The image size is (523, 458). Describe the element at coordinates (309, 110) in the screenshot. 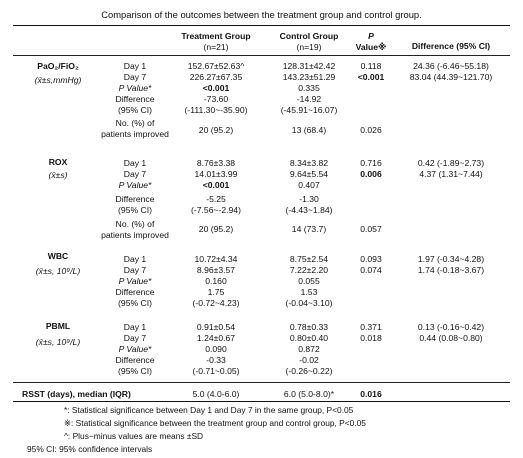

I see `cell-control: (-45.91~16.07)` at that location.